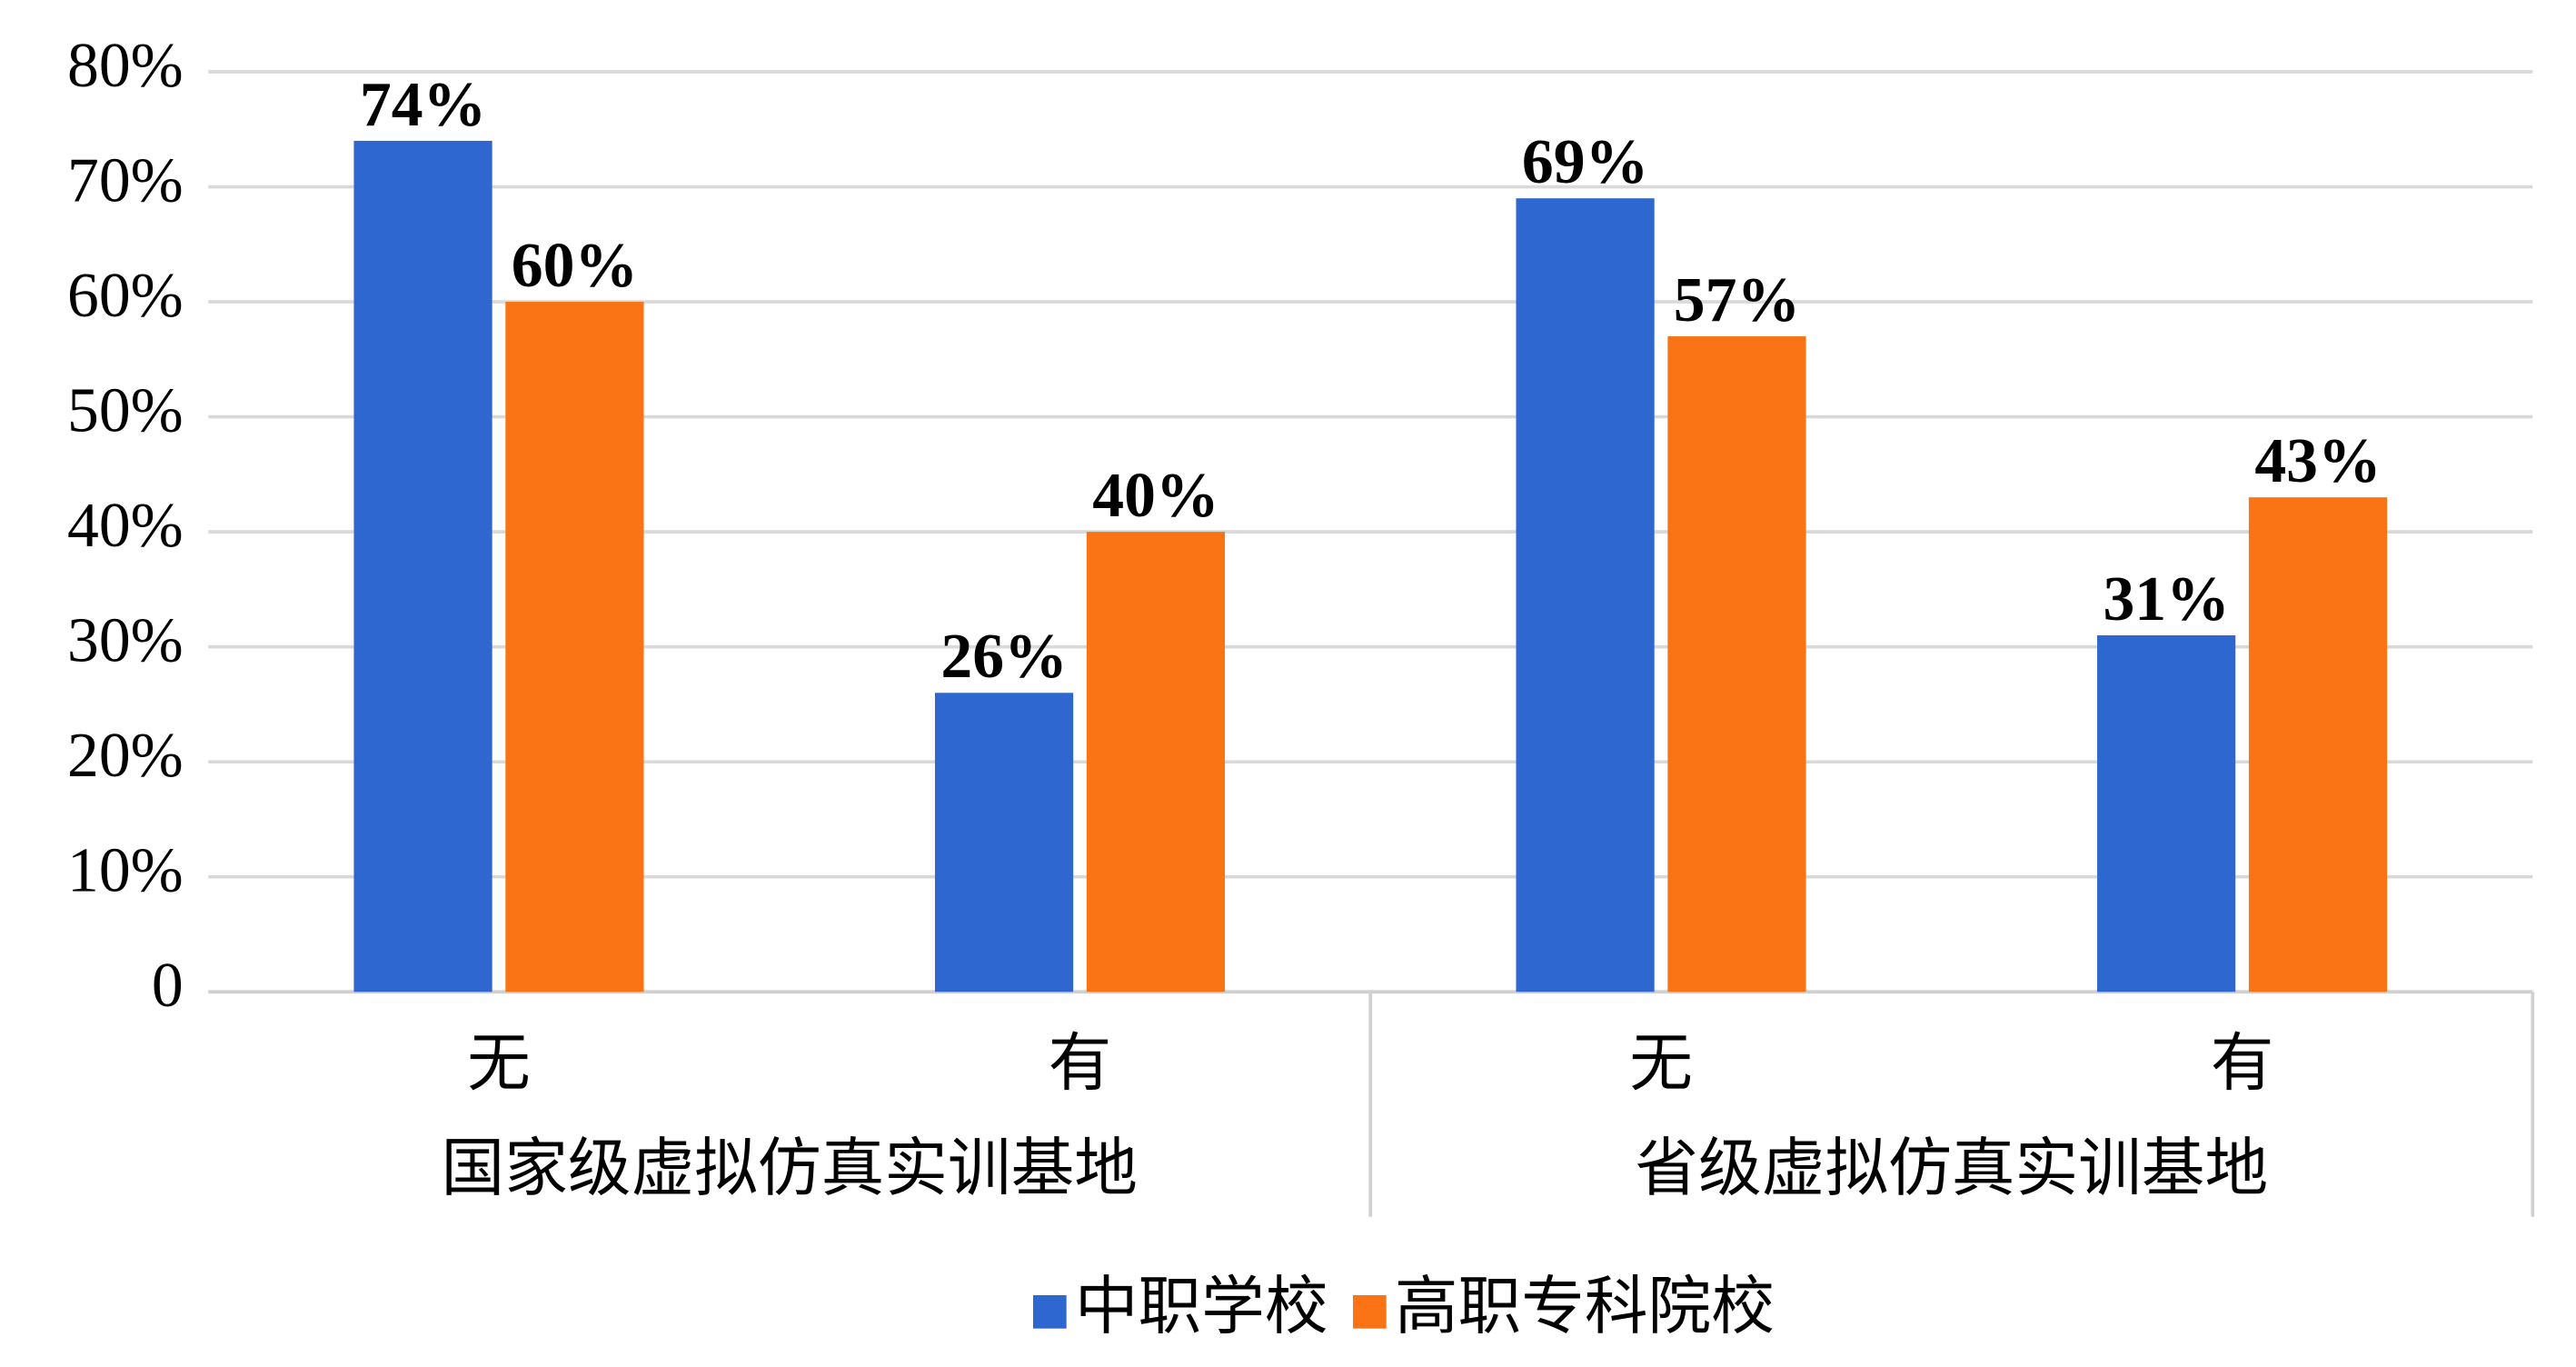  I want to click on data-label: 60%, so click(575, 266).